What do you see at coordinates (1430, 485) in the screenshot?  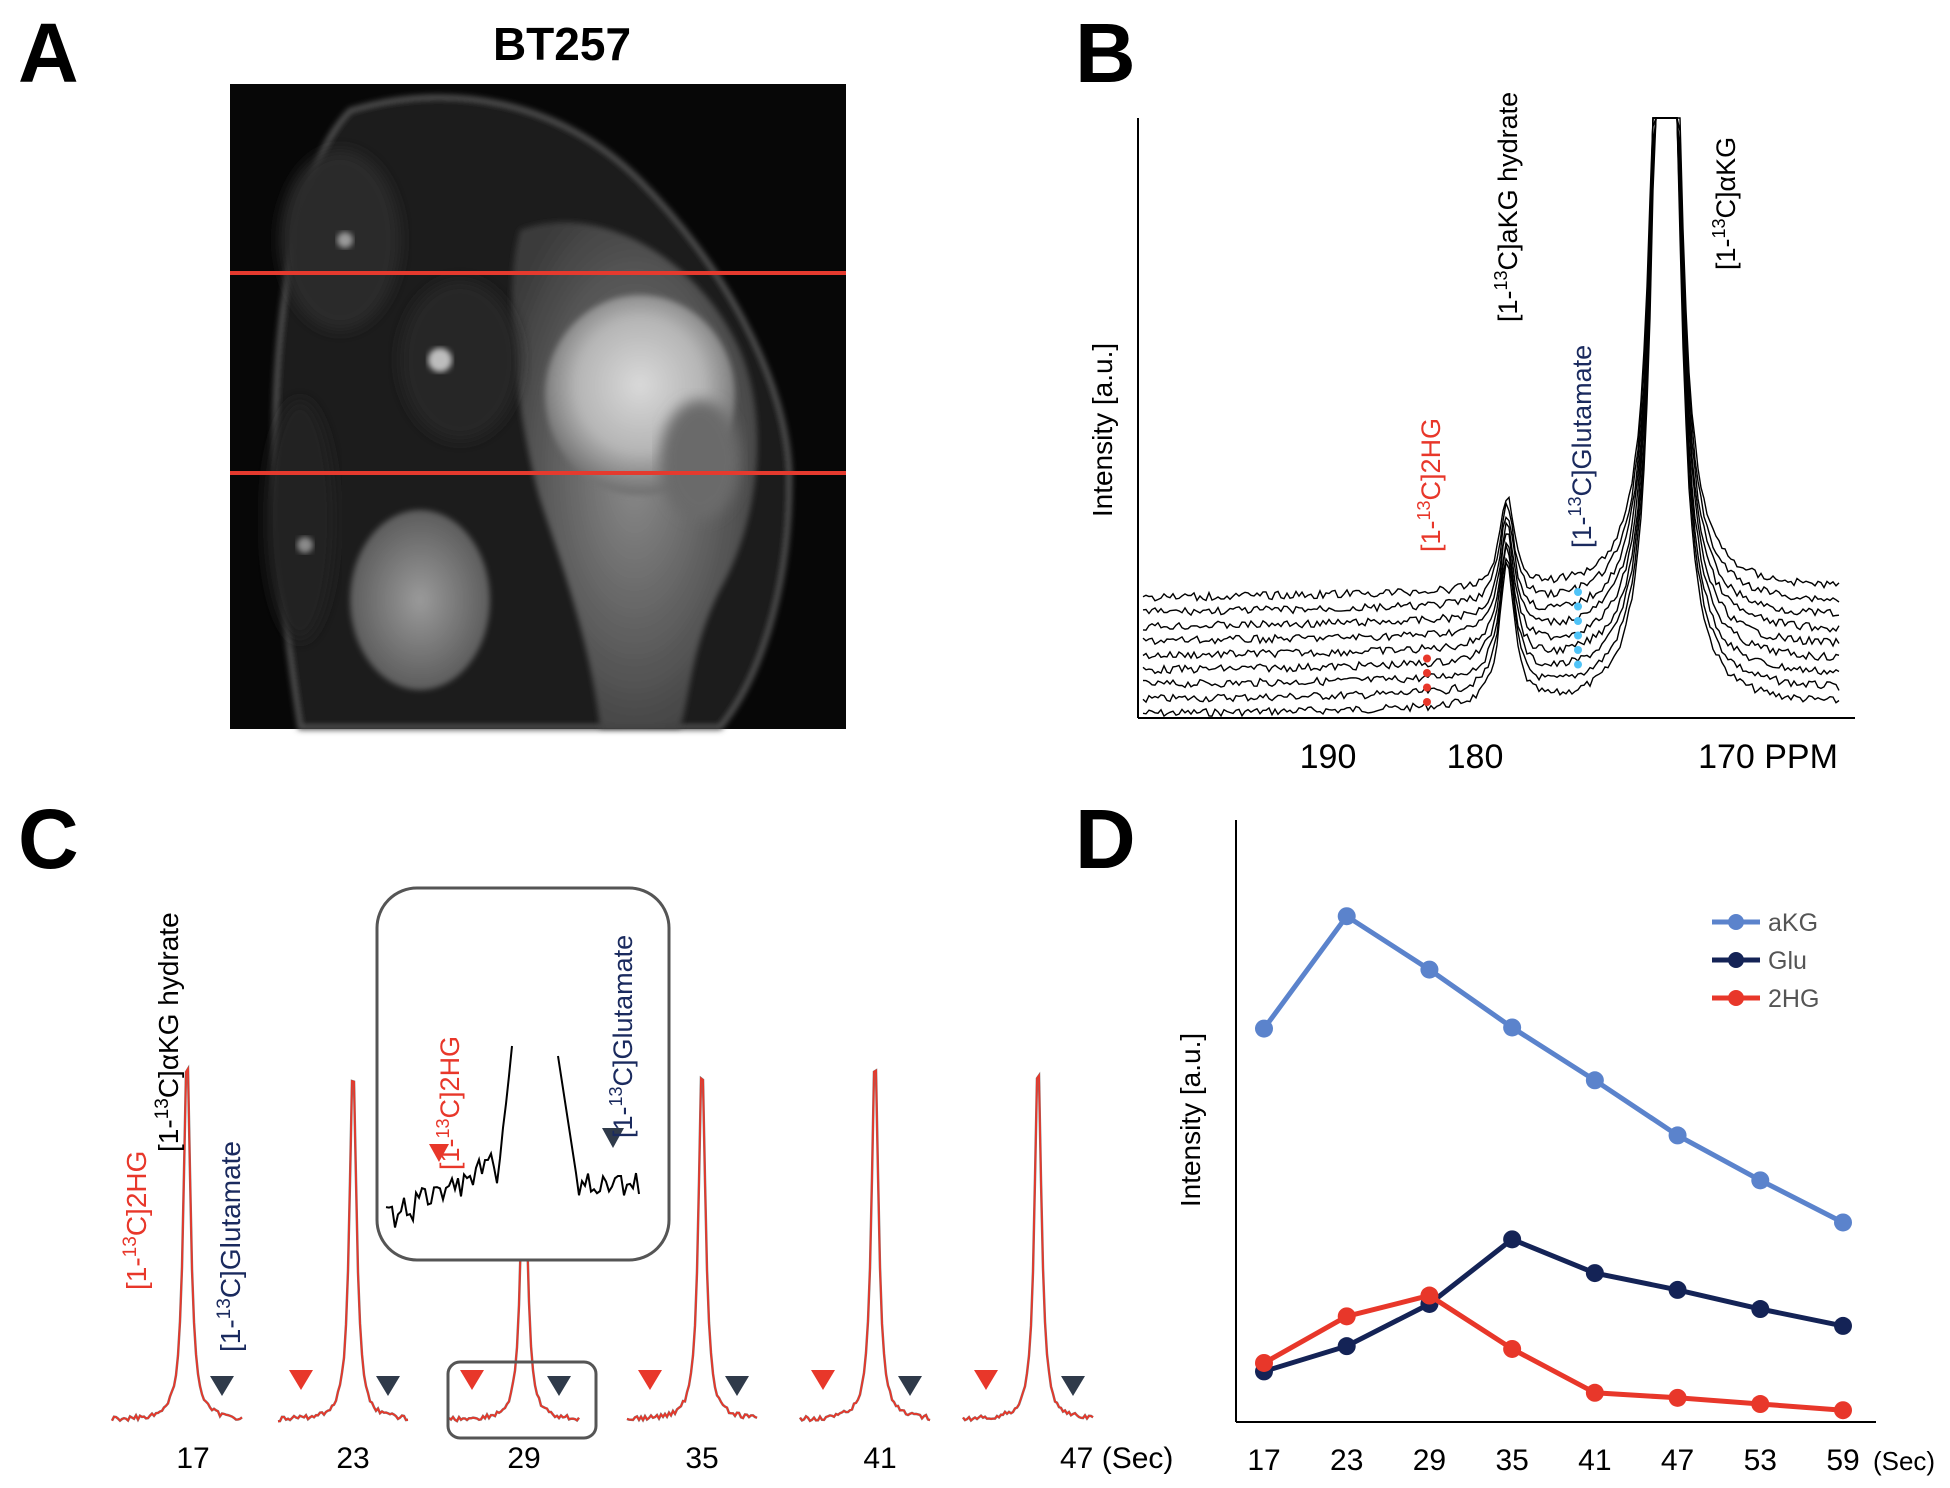 I see `panel-b-label-2hg: [1-13C]2HG` at bounding box center [1430, 485].